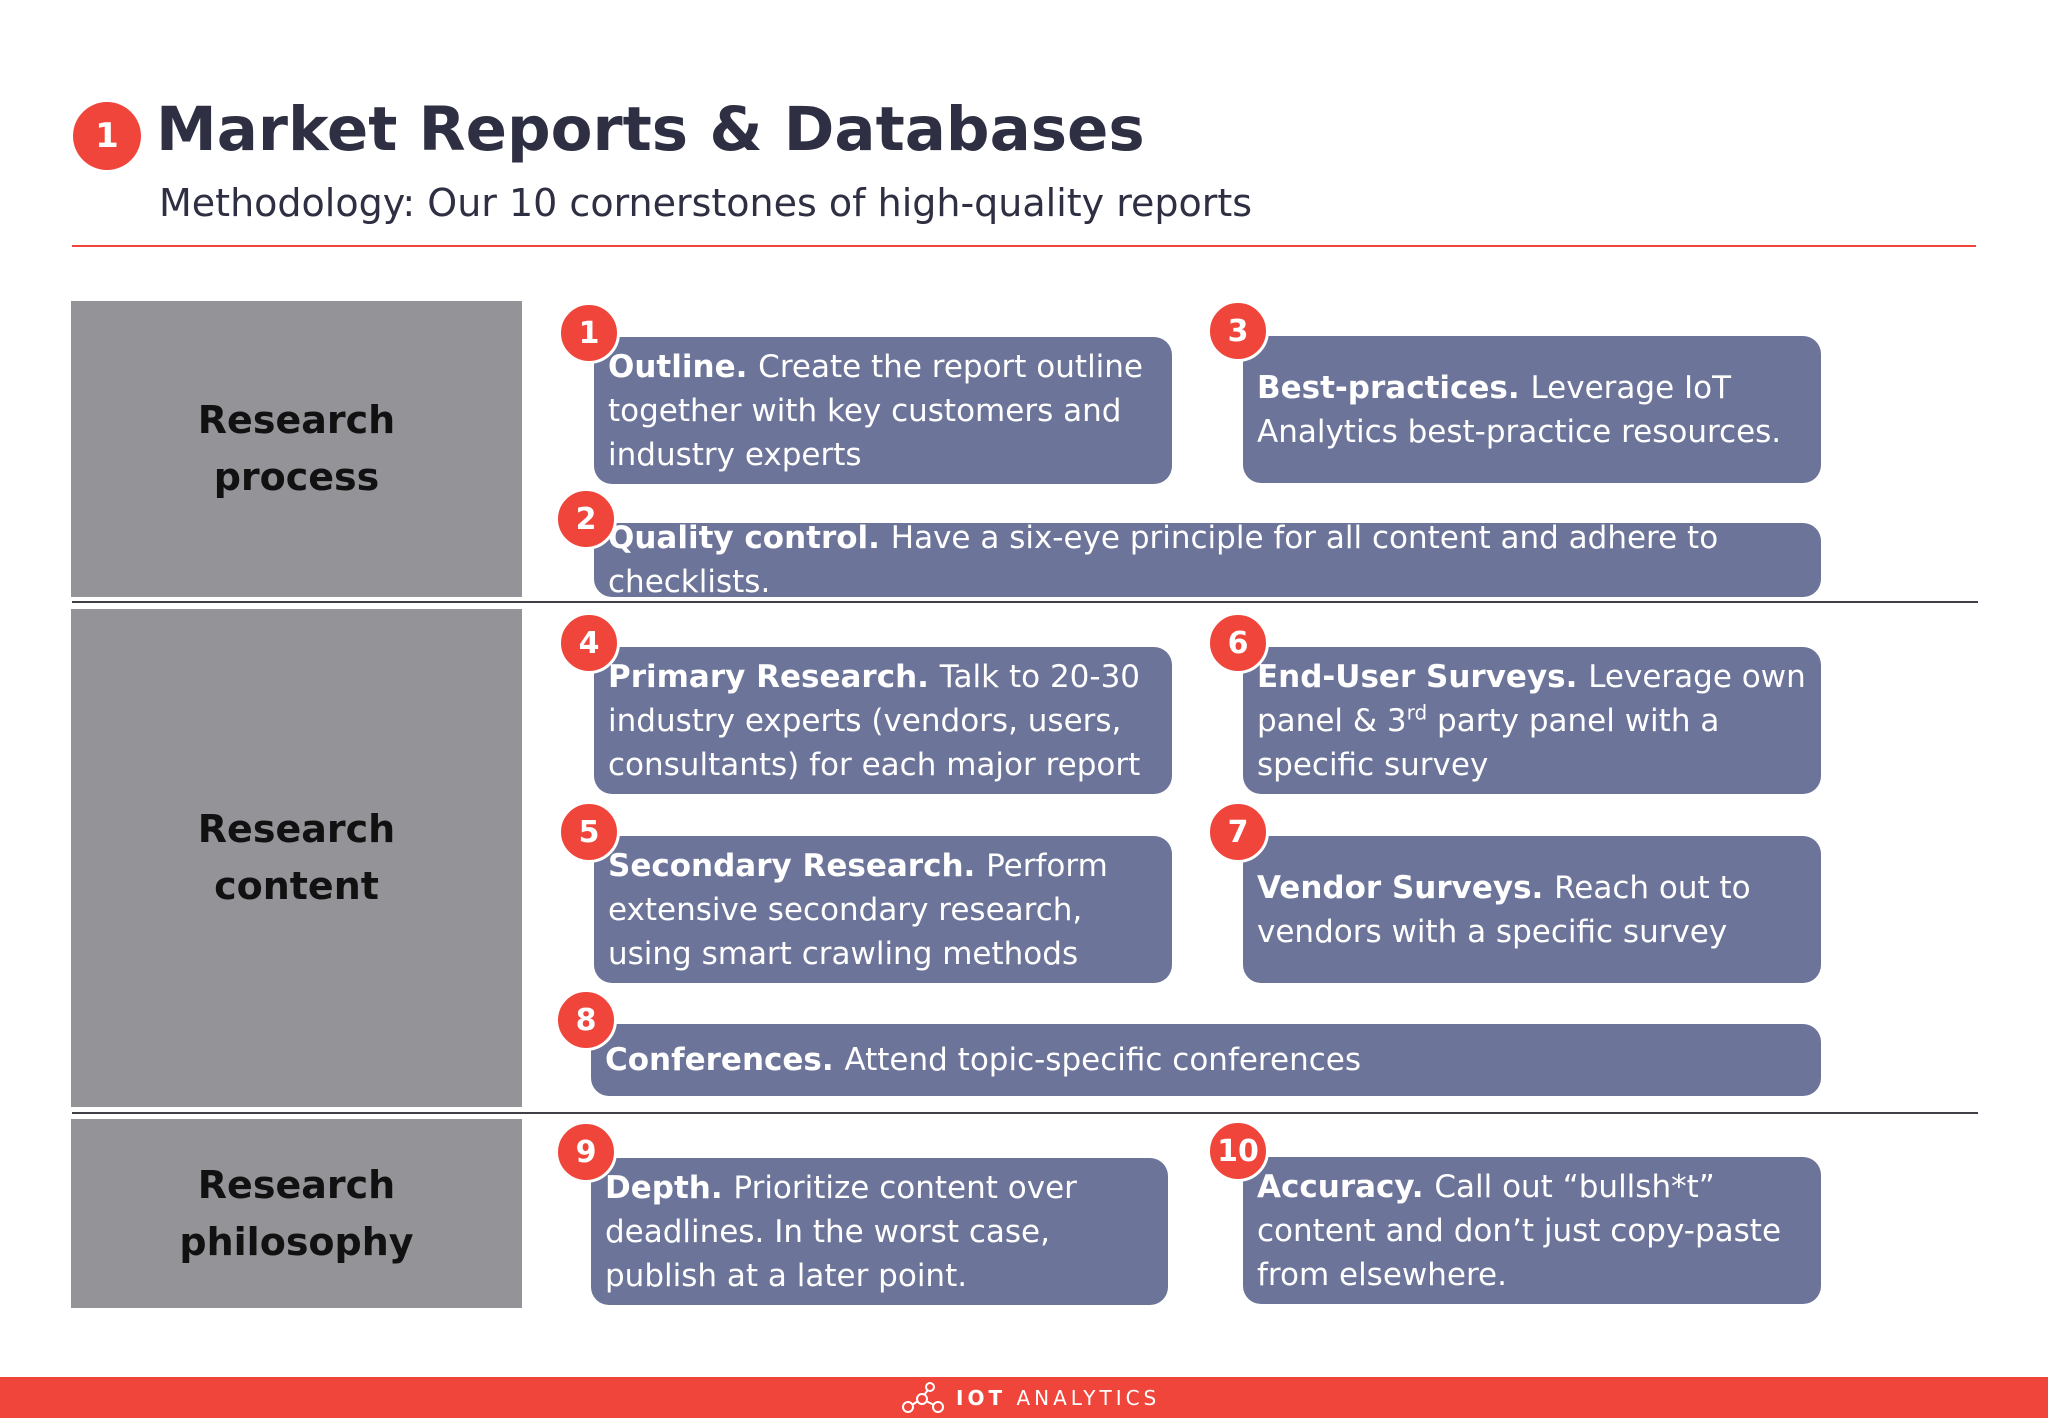 This screenshot has height=1418, width=2048. I want to click on section-label: Research content, so click(296, 857).